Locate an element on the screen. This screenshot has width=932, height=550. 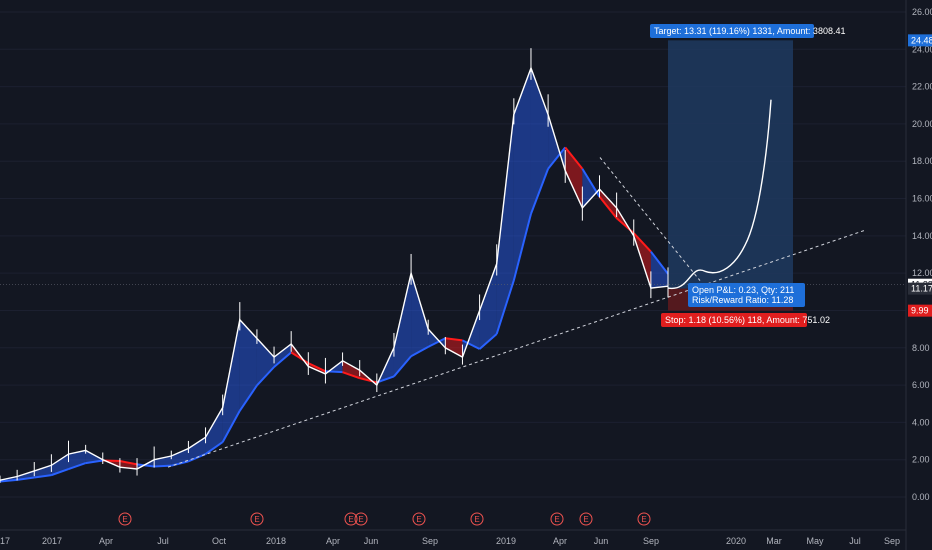
pnl-label-text: Open P&L: 0.23, Qty: 211 is located at coordinates (743, 290).